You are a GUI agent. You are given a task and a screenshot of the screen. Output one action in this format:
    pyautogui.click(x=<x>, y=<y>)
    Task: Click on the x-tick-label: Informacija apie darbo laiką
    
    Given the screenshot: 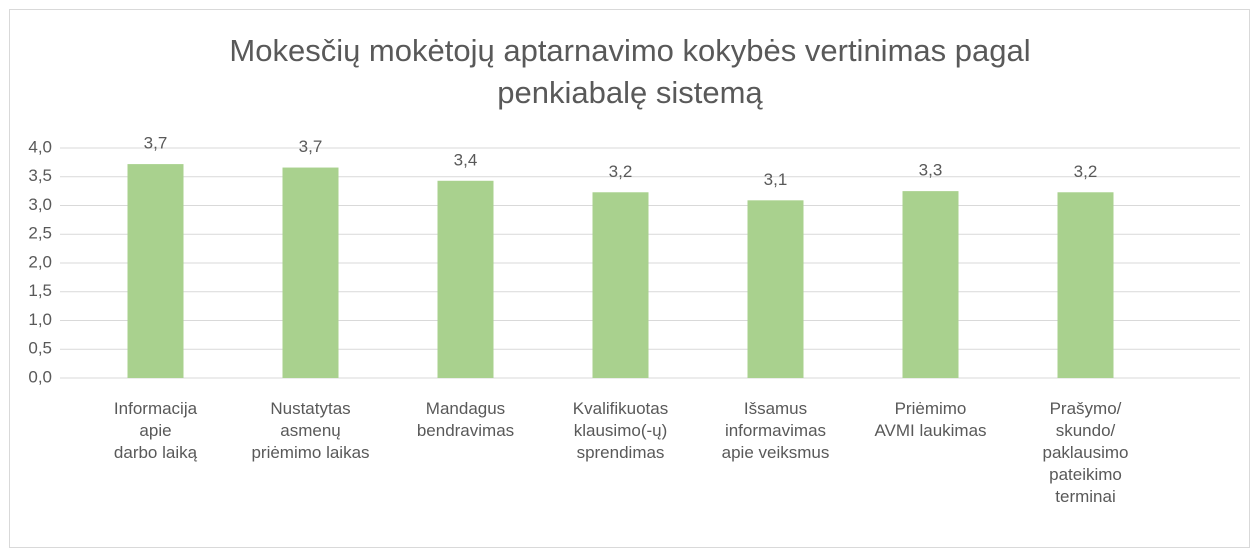 What is the action you would take?
    pyautogui.click(x=155, y=430)
    